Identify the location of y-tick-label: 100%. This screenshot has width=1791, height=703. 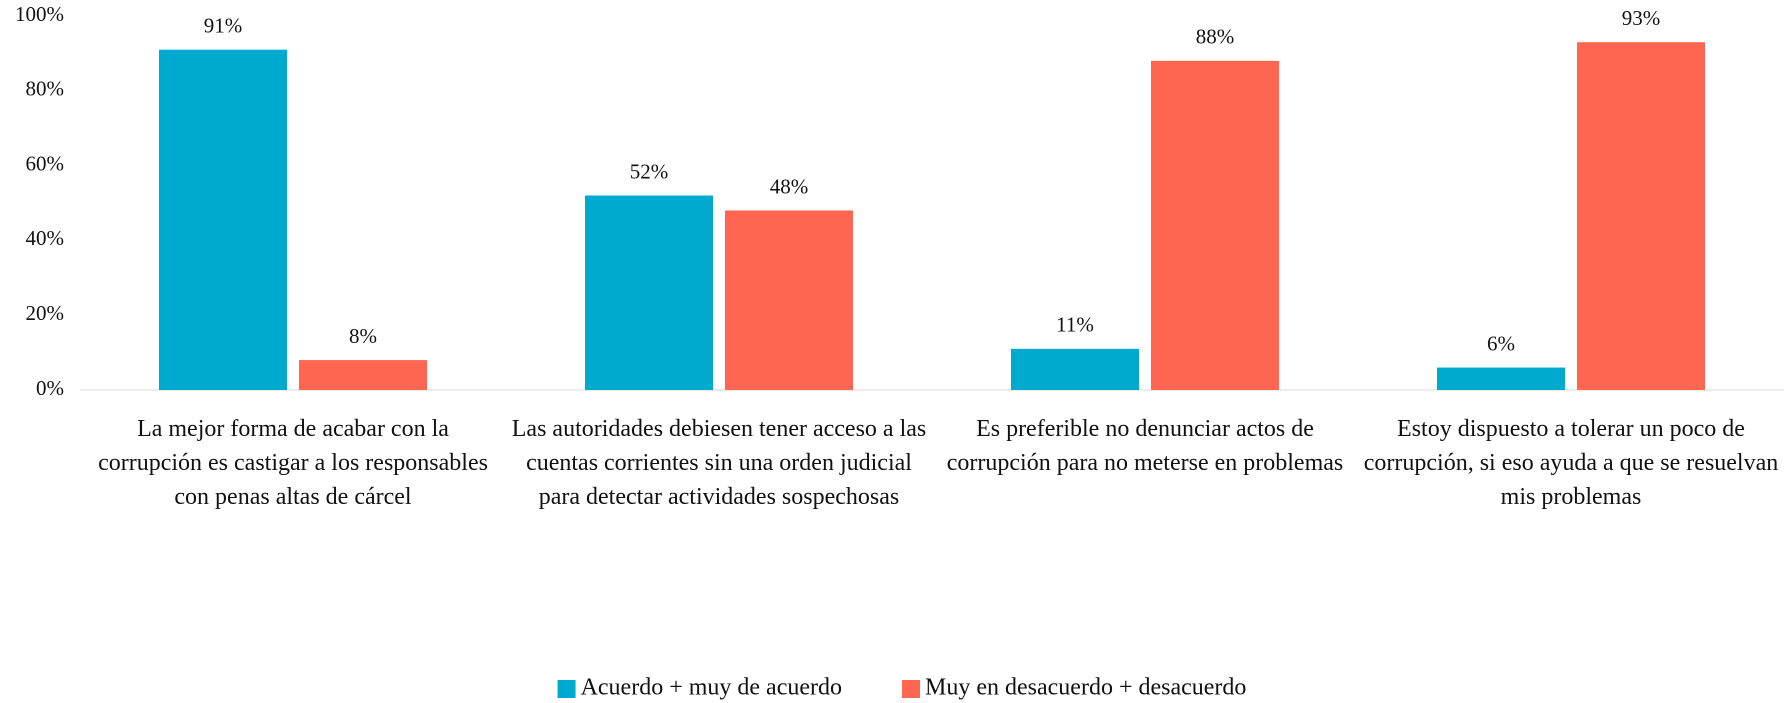
(39, 14).